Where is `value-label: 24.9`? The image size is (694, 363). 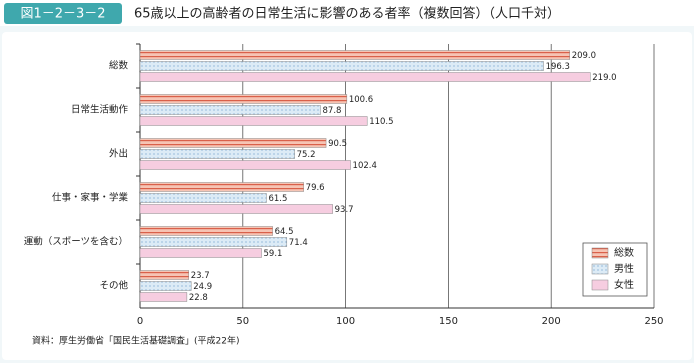 value-label: 24.9 is located at coordinates (202, 287).